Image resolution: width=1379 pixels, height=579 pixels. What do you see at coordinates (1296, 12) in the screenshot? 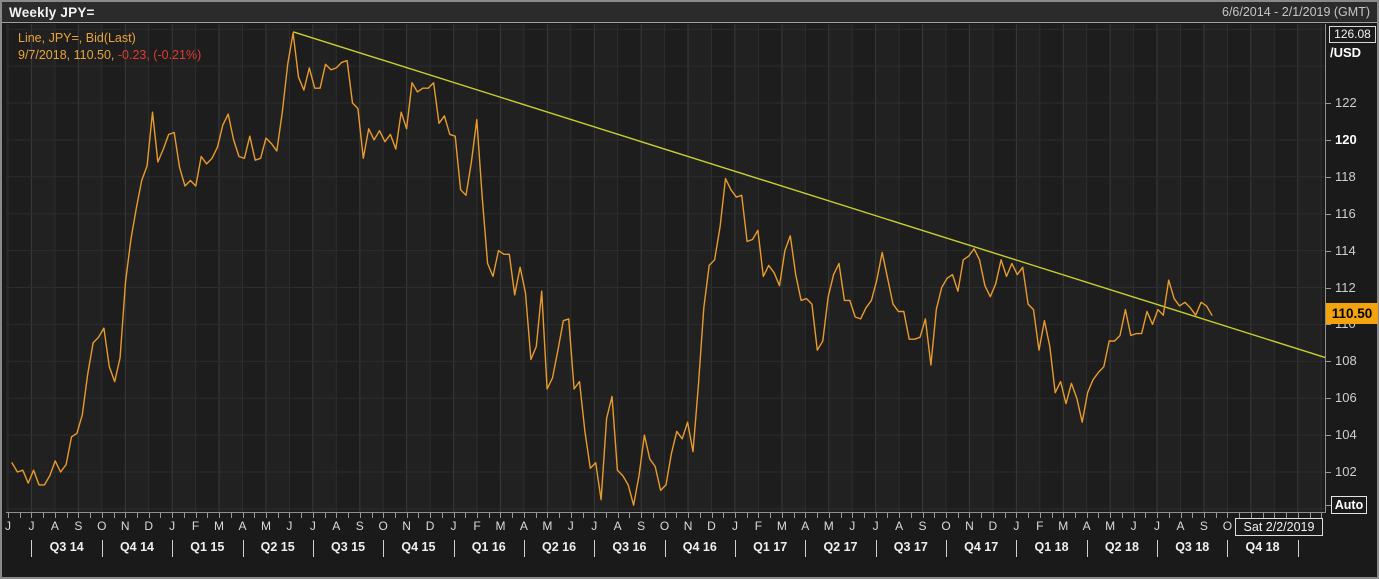
I see `date-range-label: 6/6/2014 - 2/1/2019 (GMT)` at bounding box center [1296, 12].